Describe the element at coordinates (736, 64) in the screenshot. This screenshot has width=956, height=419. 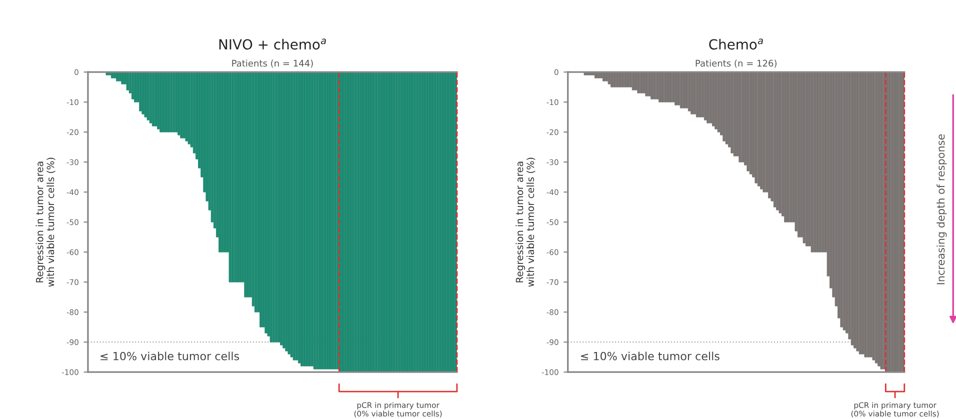
I see `chart-subtitle: Patients (n = 126)` at that location.